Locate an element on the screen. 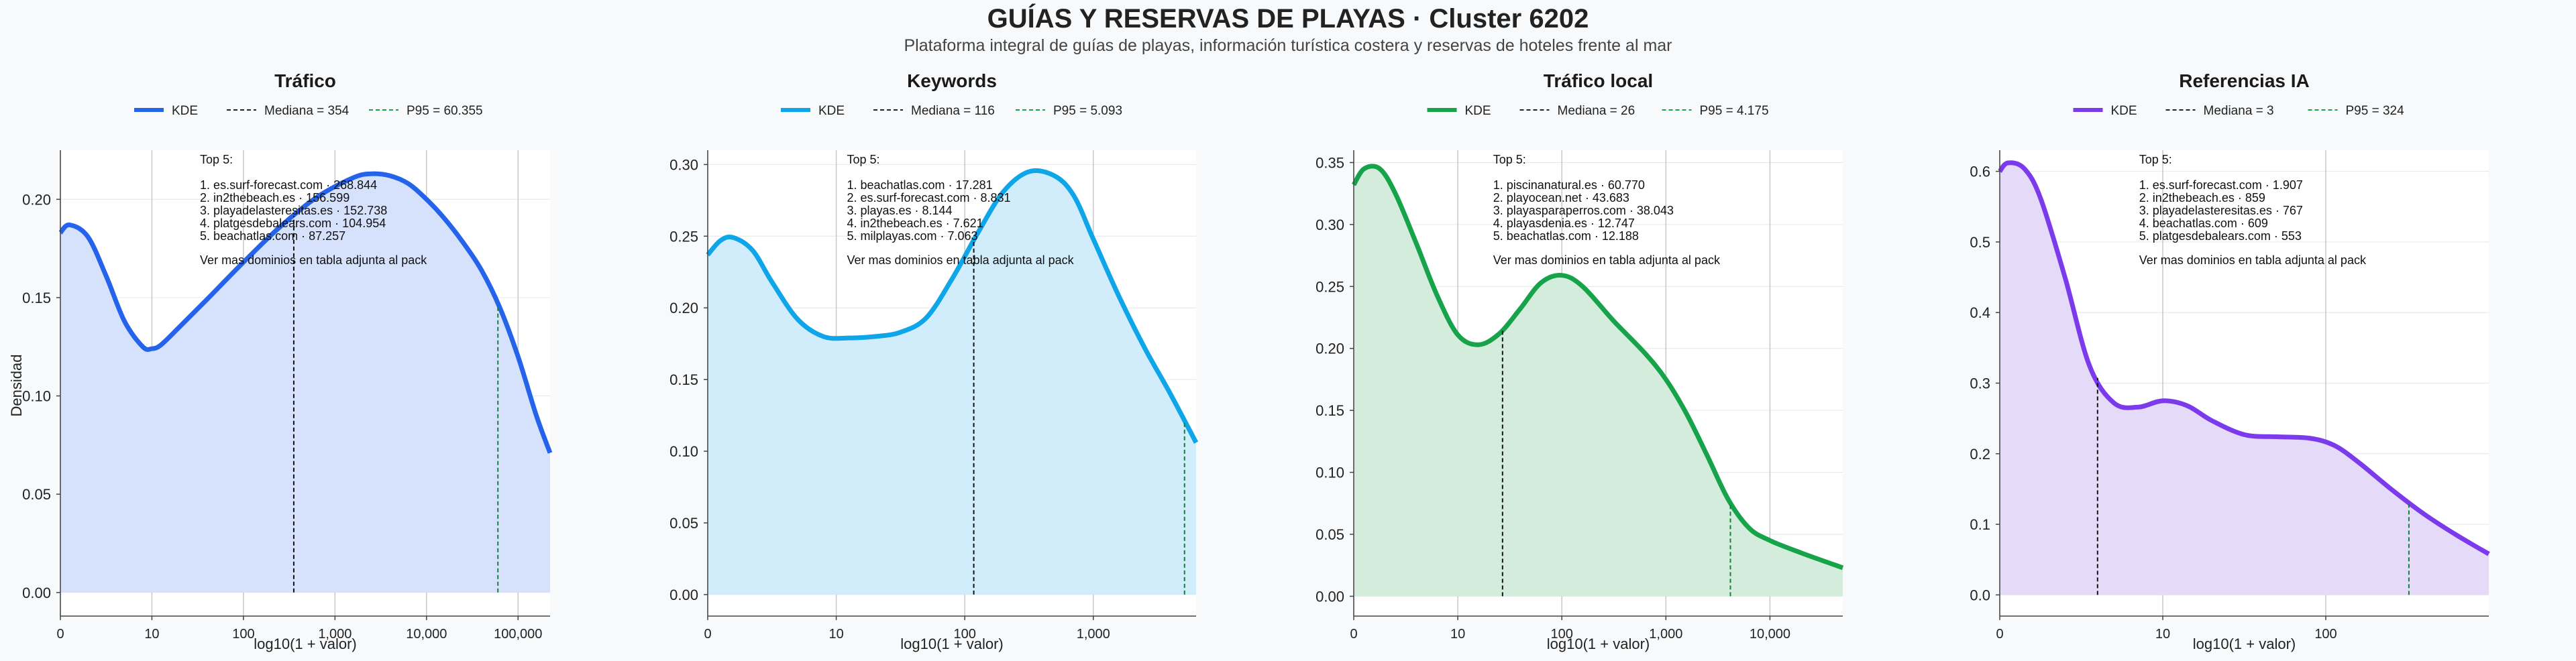 The width and height of the screenshot is (2576, 661). top5-item: 3. playasparaperros.com · 38.043 is located at coordinates (1583, 210).